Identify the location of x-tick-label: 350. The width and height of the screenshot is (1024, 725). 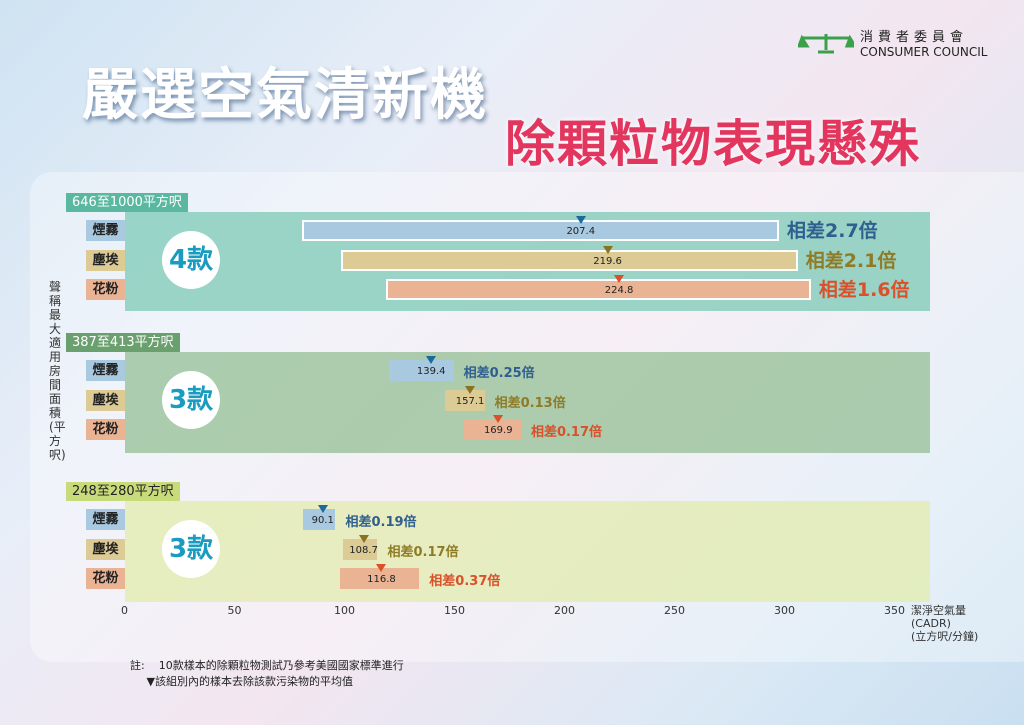
(894, 610).